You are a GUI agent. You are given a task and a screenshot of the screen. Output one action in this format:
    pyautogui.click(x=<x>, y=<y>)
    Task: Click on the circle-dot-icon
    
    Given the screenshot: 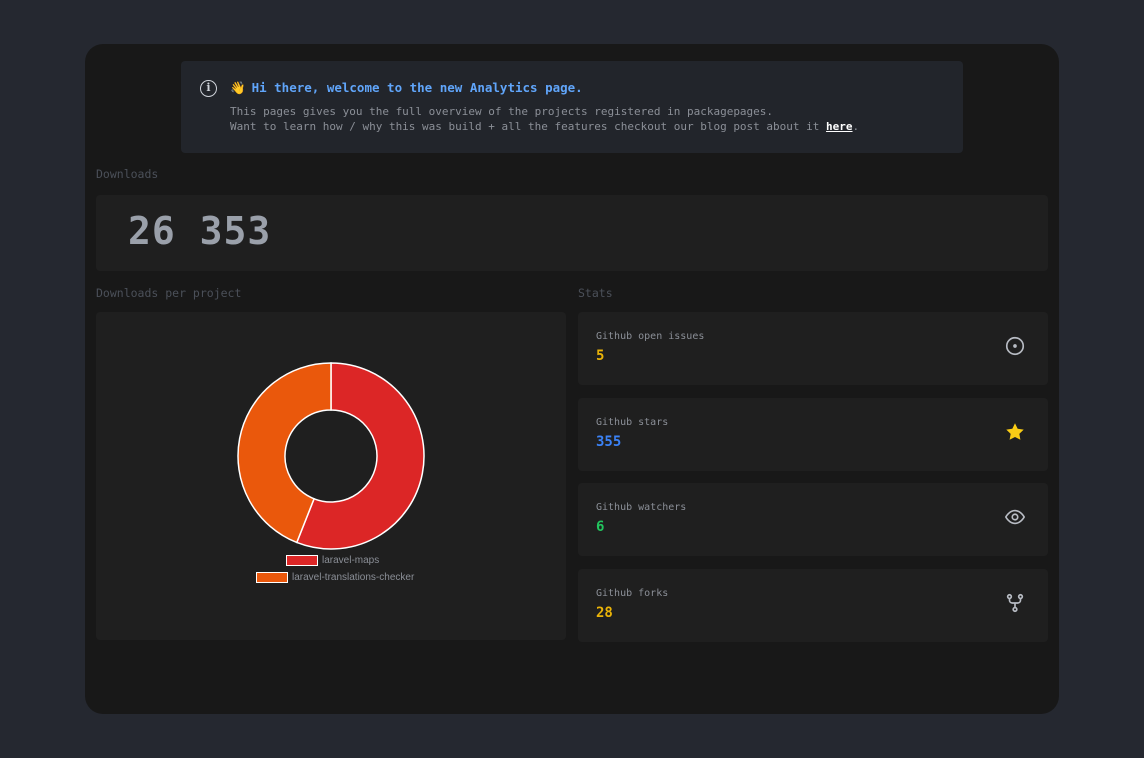 What is the action you would take?
    pyautogui.click(x=1015, y=346)
    